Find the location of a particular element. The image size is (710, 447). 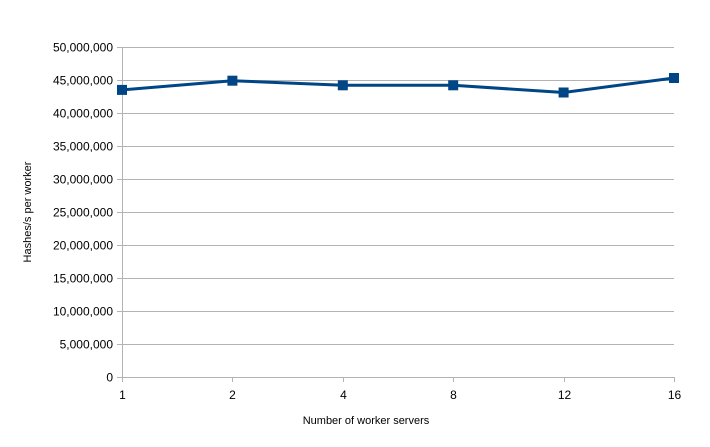

y-tick-label: 40,000,000 is located at coordinates (83, 114).